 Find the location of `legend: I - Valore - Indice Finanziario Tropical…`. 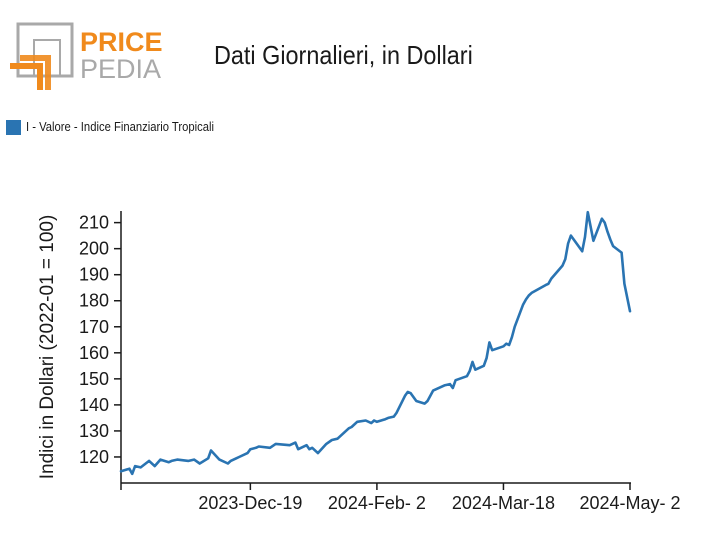

legend: I - Valore - Indice Finanziario Tropical… is located at coordinates (120, 127).